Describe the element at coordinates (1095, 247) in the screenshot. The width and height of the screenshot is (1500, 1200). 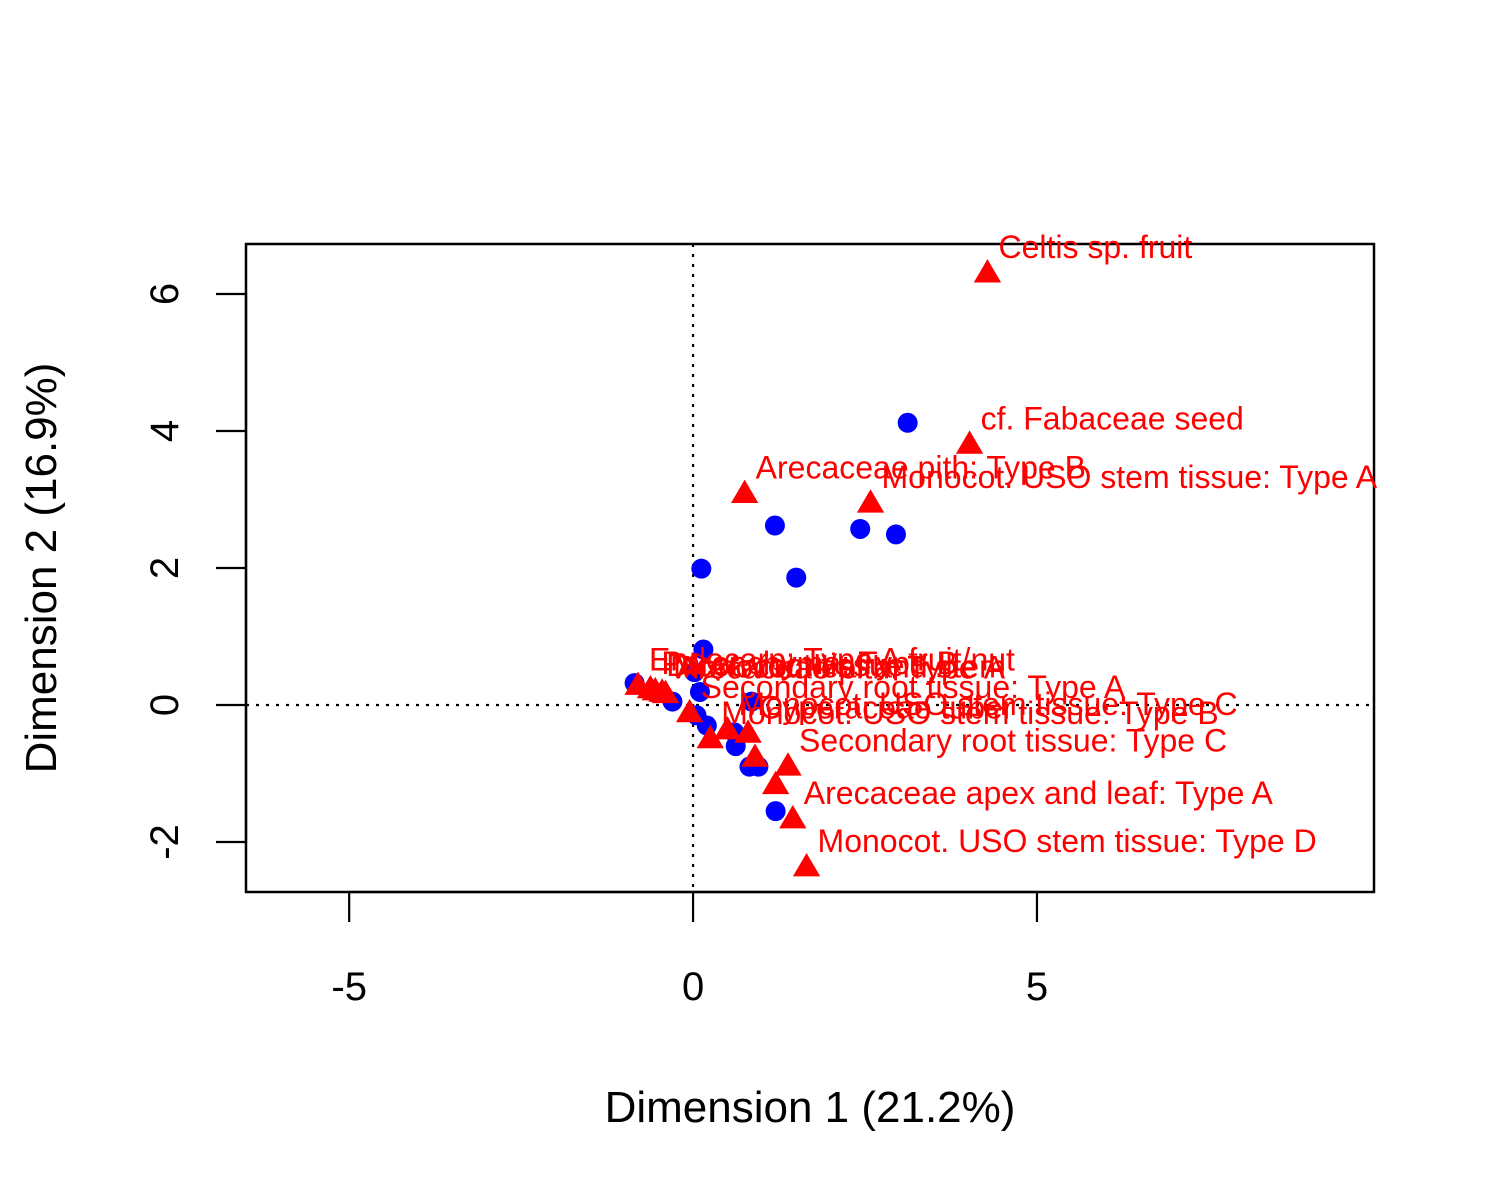
I see `point-label: Celtis sp. fruit` at that location.